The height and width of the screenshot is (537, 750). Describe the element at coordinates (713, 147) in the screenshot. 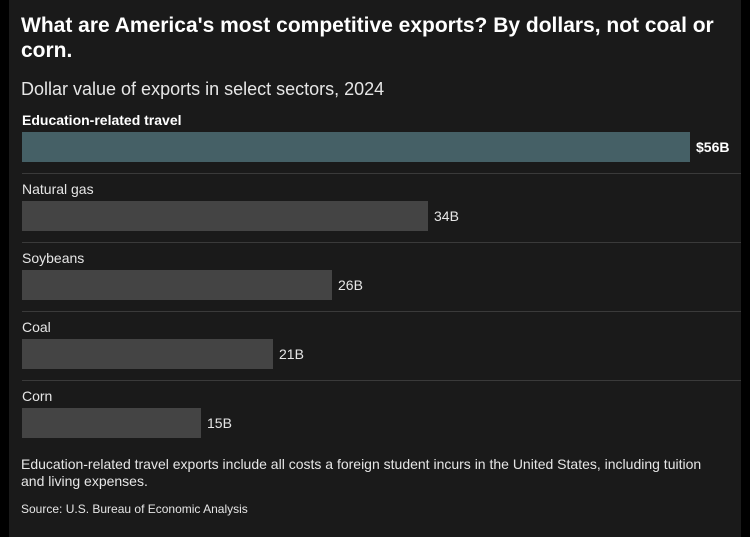

I see `value-label: $56B` at that location.